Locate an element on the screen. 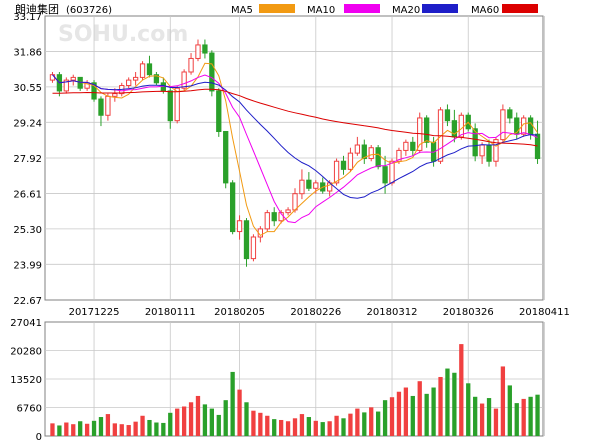  price-tick-label: 25.30 is located at coordinates (27, 230).